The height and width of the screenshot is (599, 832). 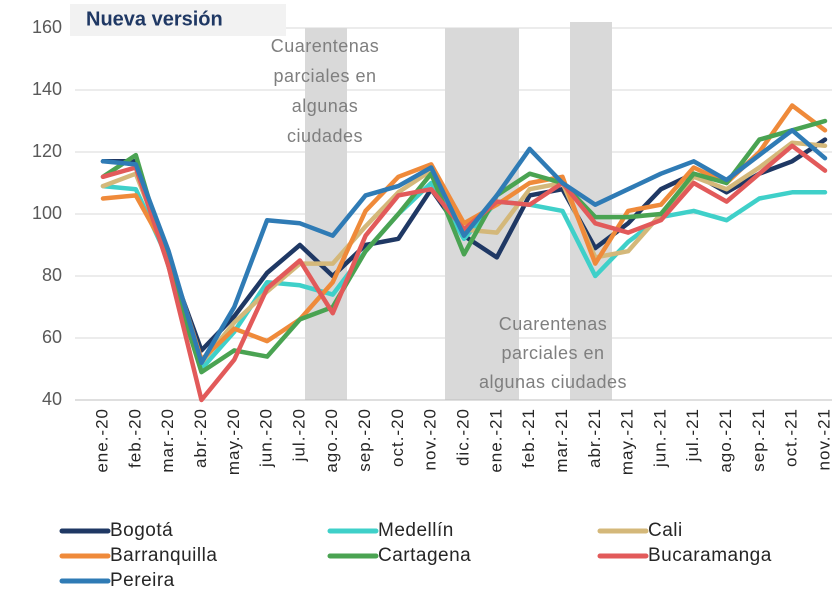 I want to click on x-tick-label: nov.-20, so click(x=430, y=439).